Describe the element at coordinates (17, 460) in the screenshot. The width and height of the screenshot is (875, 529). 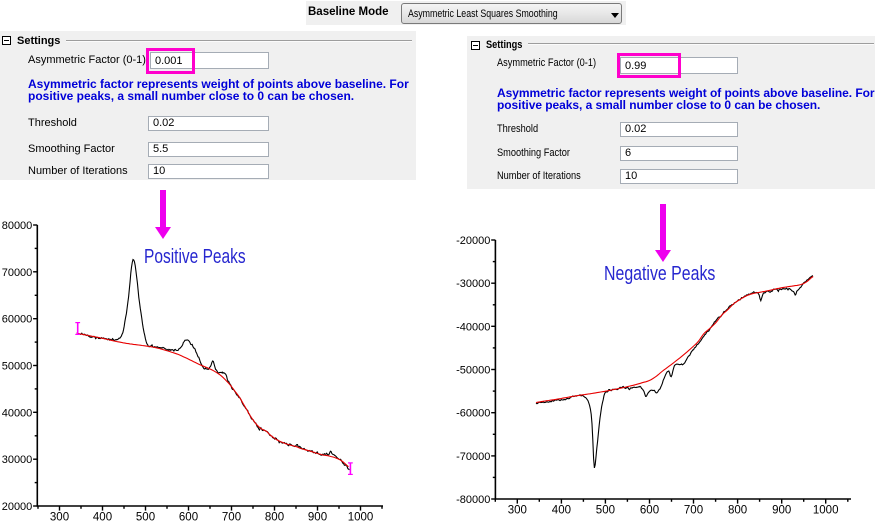
I see `svg-text: 30000` at that location.